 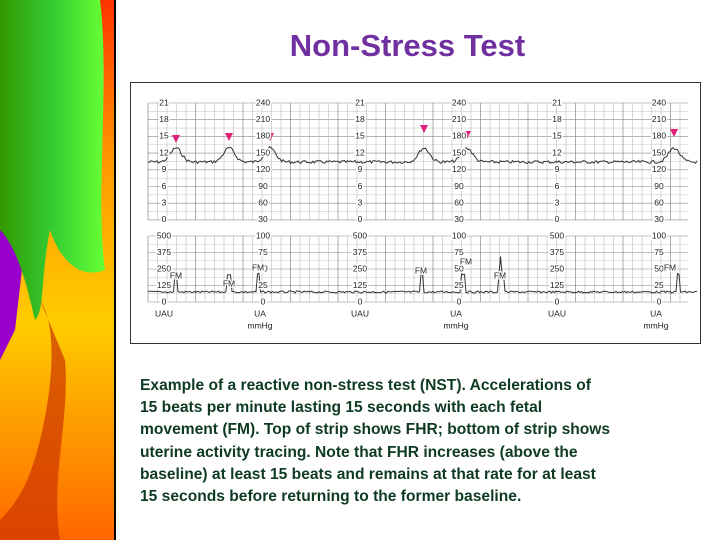 I want to click on fhr-trace, so click(x=422, y=155).